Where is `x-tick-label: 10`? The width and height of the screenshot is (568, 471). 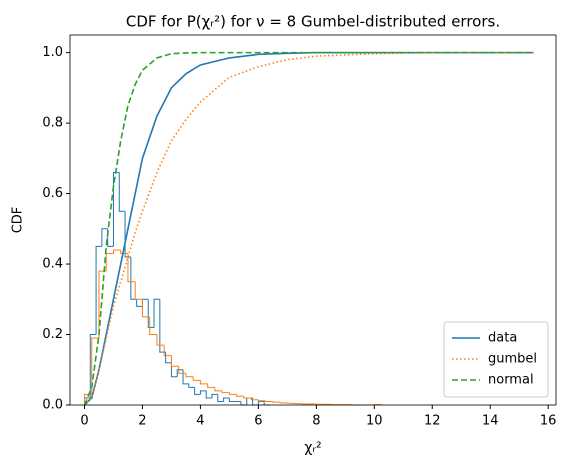
x-tick-label: 10 is located at coordinates (374, 421).